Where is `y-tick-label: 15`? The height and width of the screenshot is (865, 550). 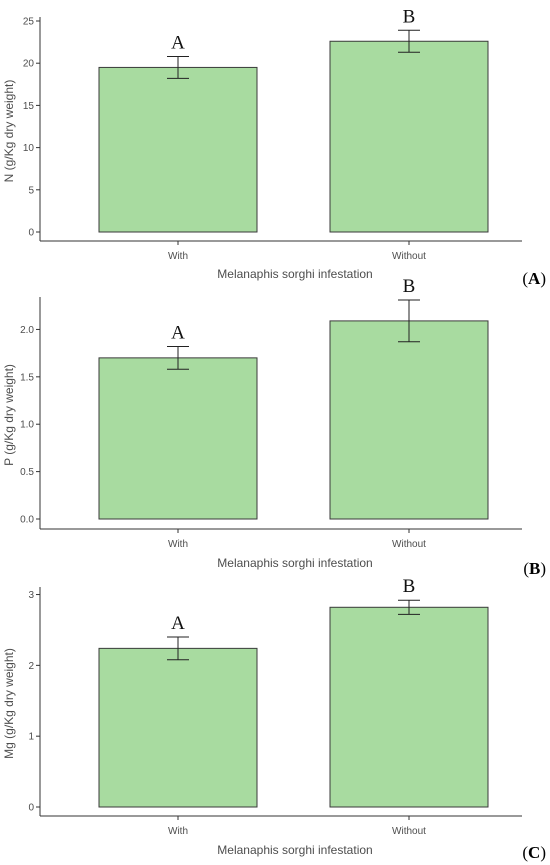 y-tick-label: 15 is located at coordinates (29, 106).